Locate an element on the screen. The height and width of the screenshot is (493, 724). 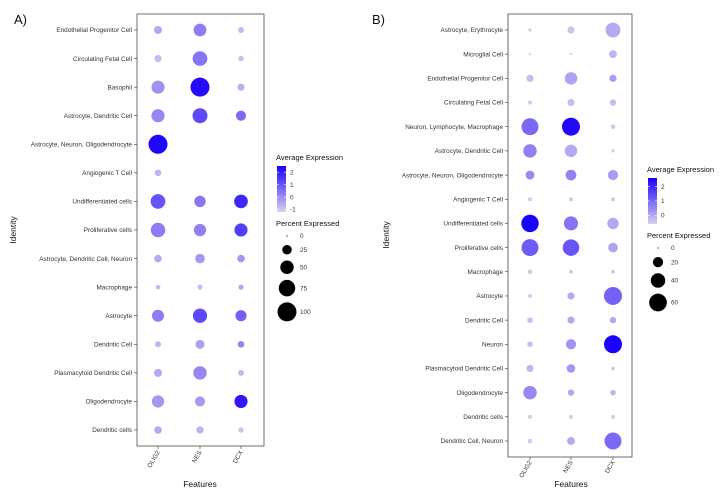
y-tick-label: Angiogenic T Cell is located at coordinates (478, 199).